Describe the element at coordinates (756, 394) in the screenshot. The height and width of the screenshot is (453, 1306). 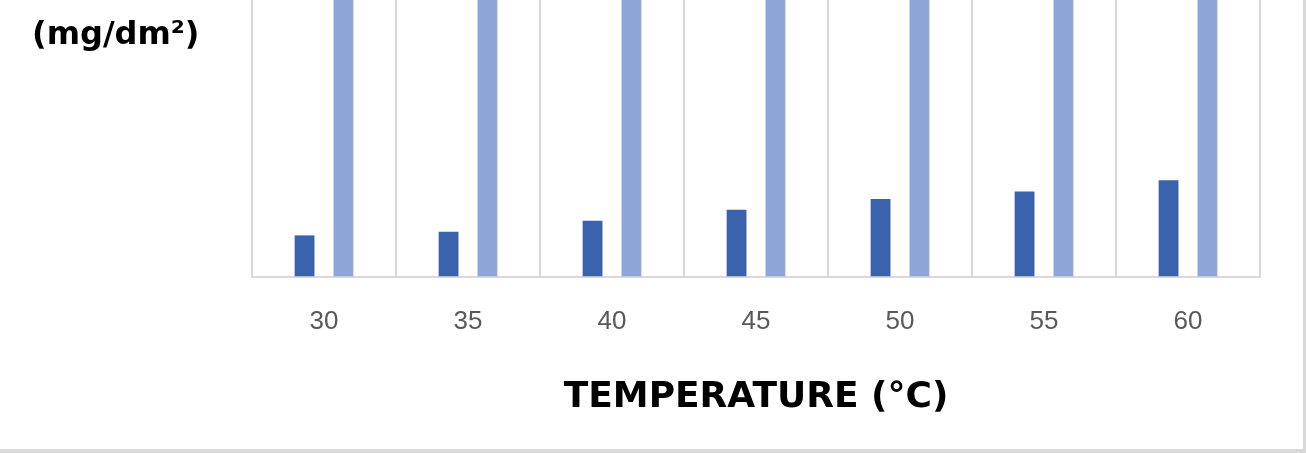
I see `x-axis-title: TEMPERATURE (°C)` at that location.